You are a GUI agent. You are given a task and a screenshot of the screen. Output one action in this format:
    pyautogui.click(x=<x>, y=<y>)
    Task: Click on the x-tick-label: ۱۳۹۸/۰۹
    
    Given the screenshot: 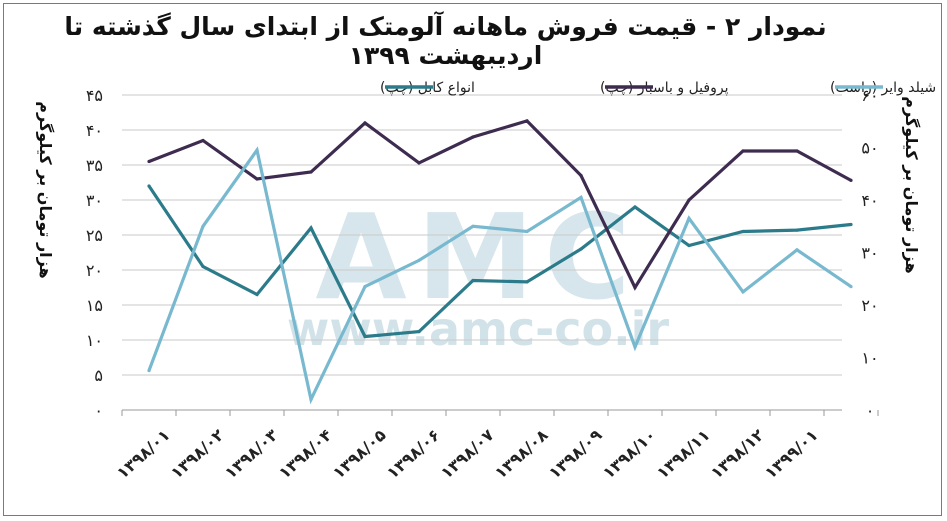 What is the action you would take?
    pyautogui.click(x=575, y=453)
    